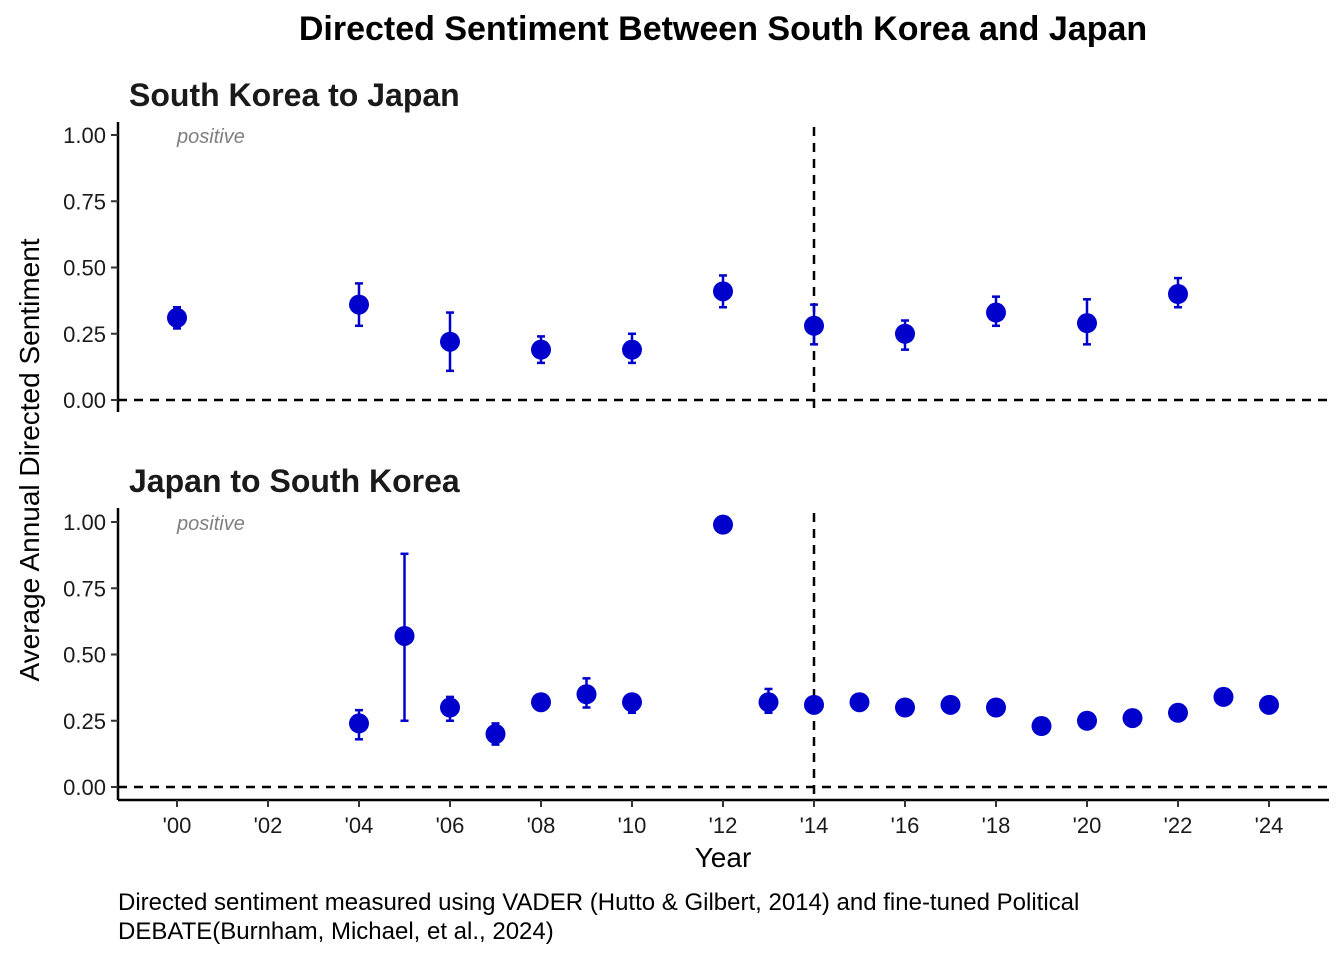 The height and width of the screenshot is (960, 1344). Describe the element at coordinates (632, 825) in the screenshot. I see `x-tick-label: '10` at that location.